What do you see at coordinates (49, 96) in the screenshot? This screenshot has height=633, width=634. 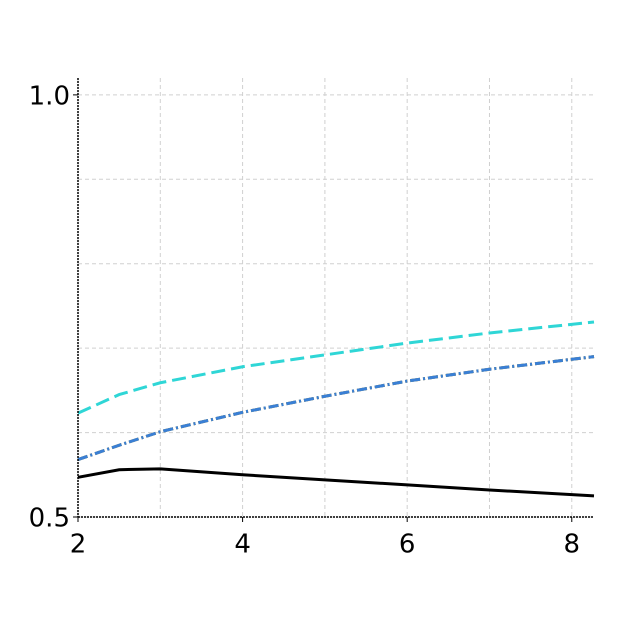 I see `y-tick-label: 1.0` at bounding box center [49, 96].